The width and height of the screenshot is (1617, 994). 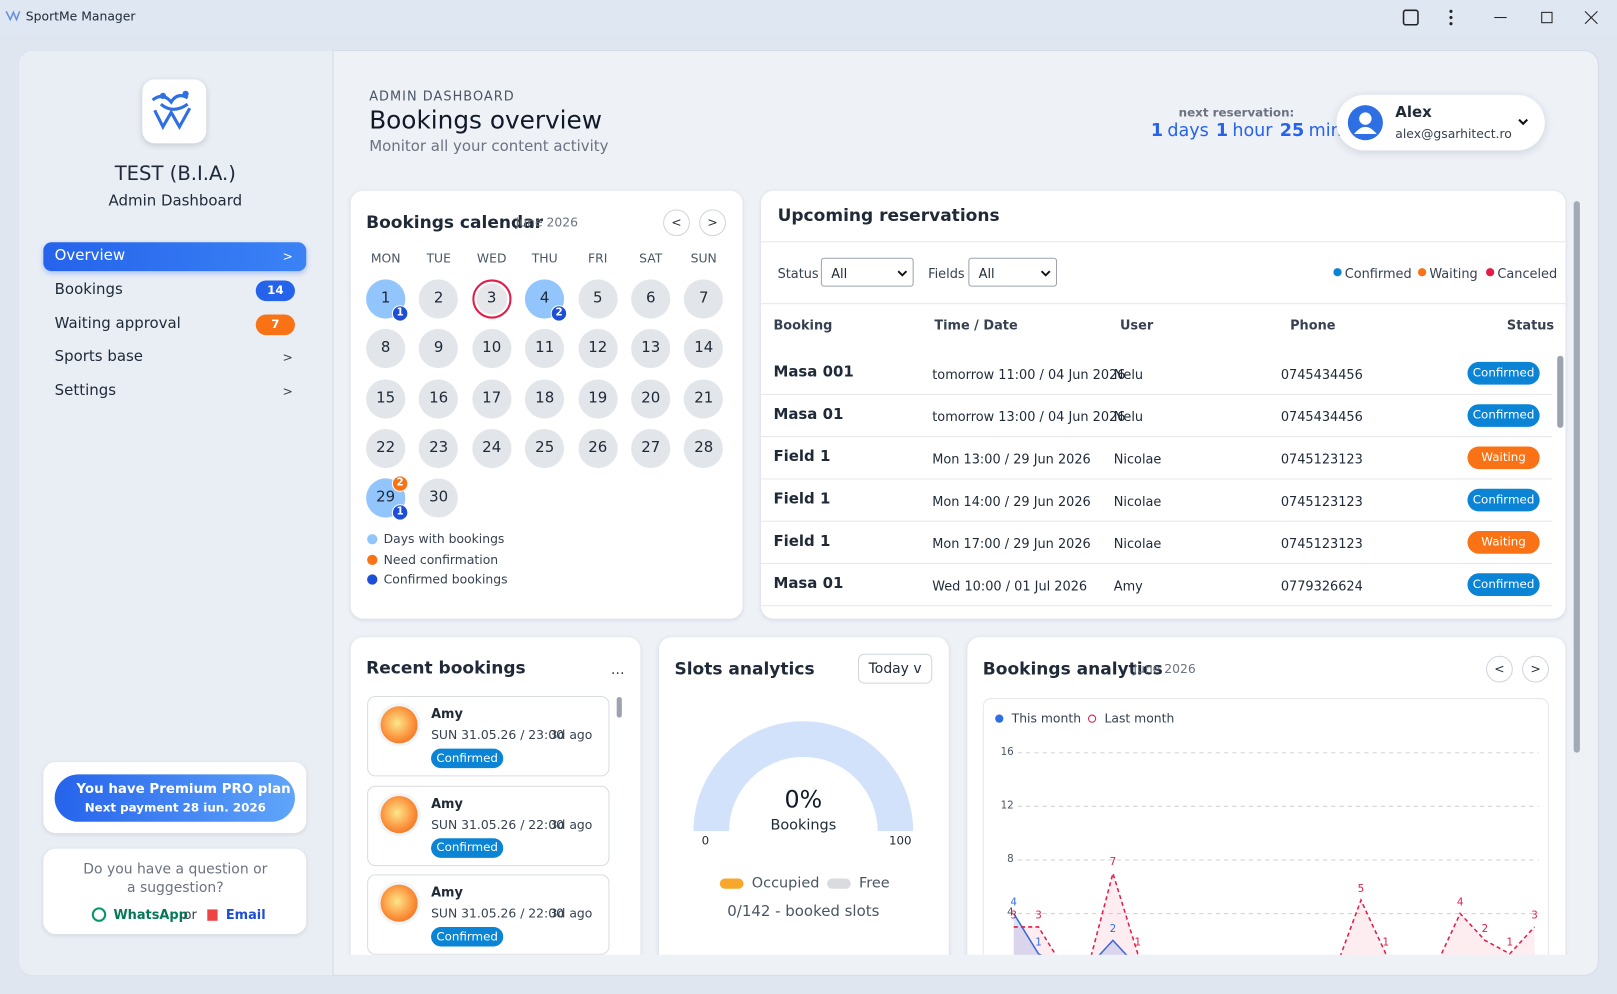 I want to click on calendar-day-number: 16, so click(x=439, y=398).